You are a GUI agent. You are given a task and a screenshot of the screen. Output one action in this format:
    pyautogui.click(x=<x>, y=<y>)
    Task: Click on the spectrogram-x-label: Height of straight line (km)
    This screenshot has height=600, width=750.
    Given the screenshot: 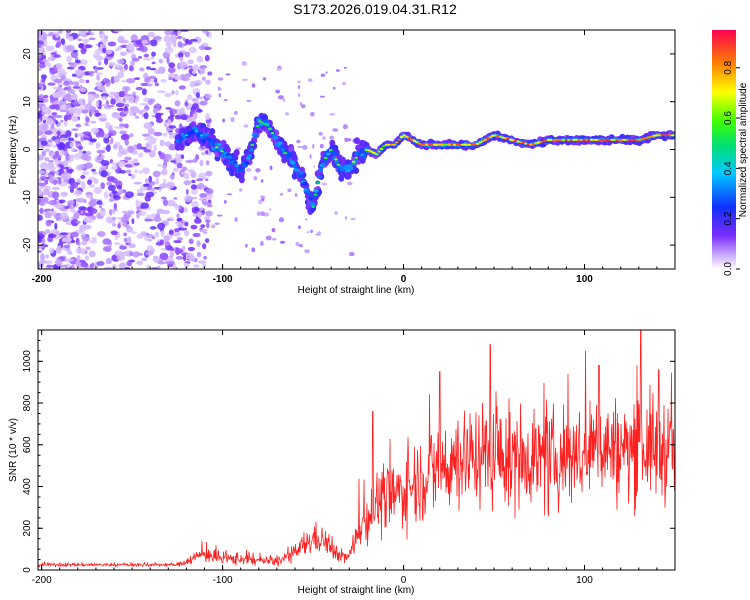 What is the action you would take?
    pyautogui.click(x=356, y=290)
    